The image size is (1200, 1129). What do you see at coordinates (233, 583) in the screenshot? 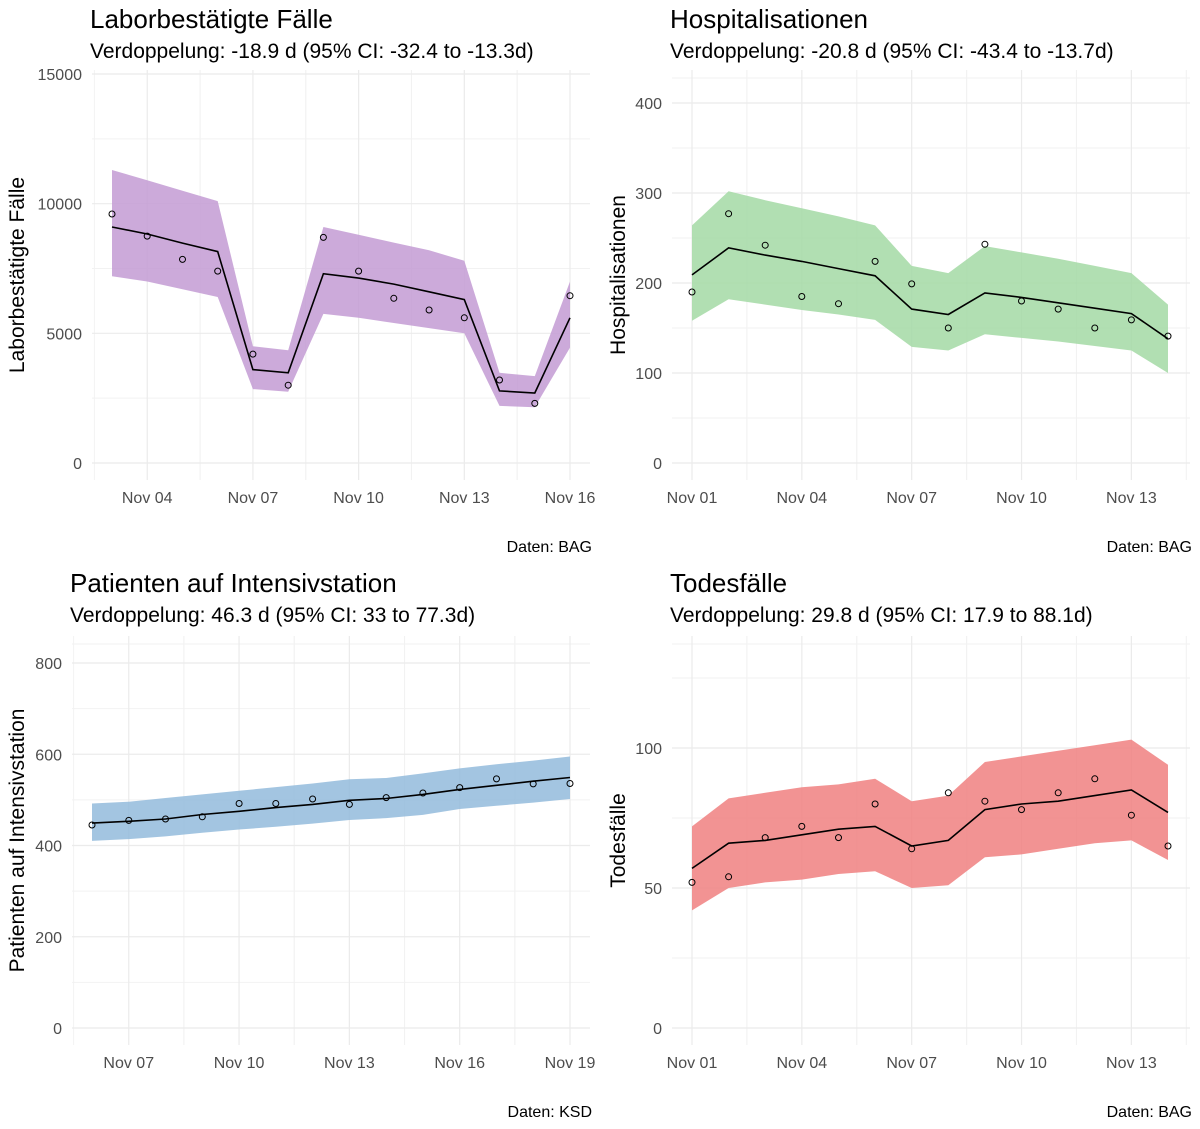
I see `chart-title: Patienten auf Intensivstation` at bounding box center [233, 583].